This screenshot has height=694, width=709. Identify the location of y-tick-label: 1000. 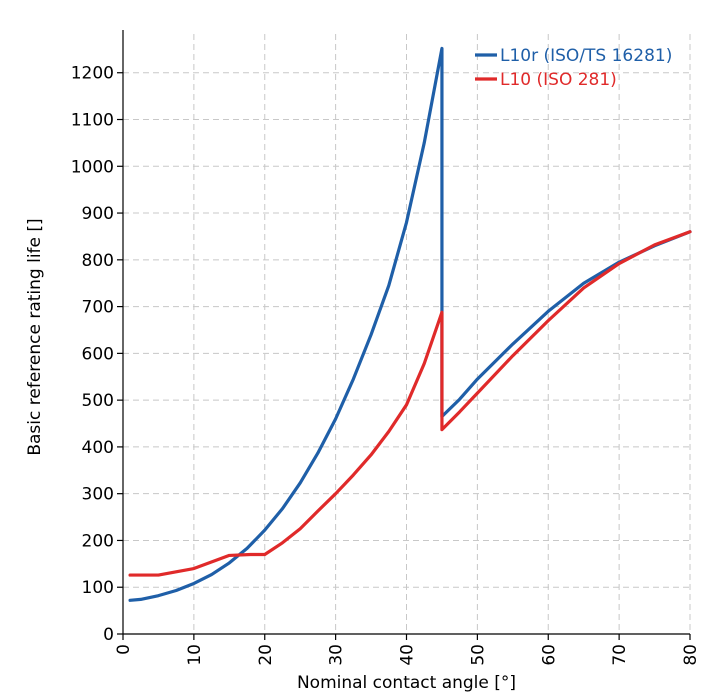
(92, 167).